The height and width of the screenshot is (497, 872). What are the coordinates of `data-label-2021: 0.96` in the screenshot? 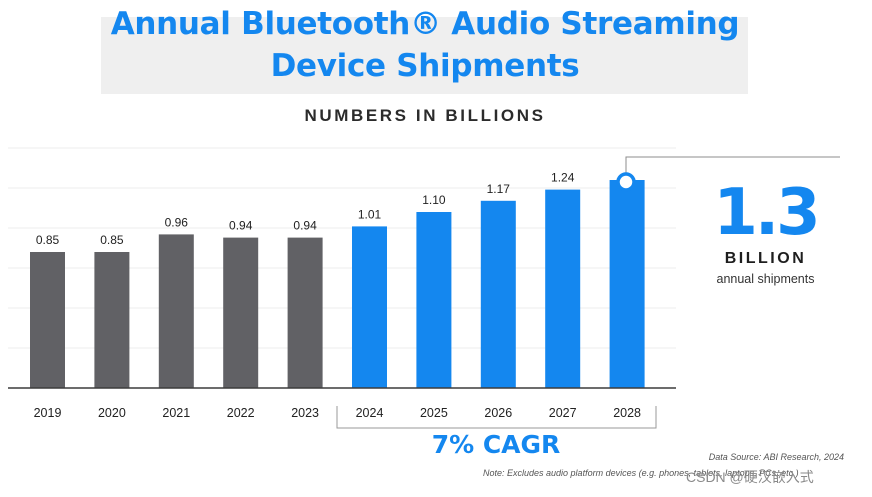 It's located at (177, 222).